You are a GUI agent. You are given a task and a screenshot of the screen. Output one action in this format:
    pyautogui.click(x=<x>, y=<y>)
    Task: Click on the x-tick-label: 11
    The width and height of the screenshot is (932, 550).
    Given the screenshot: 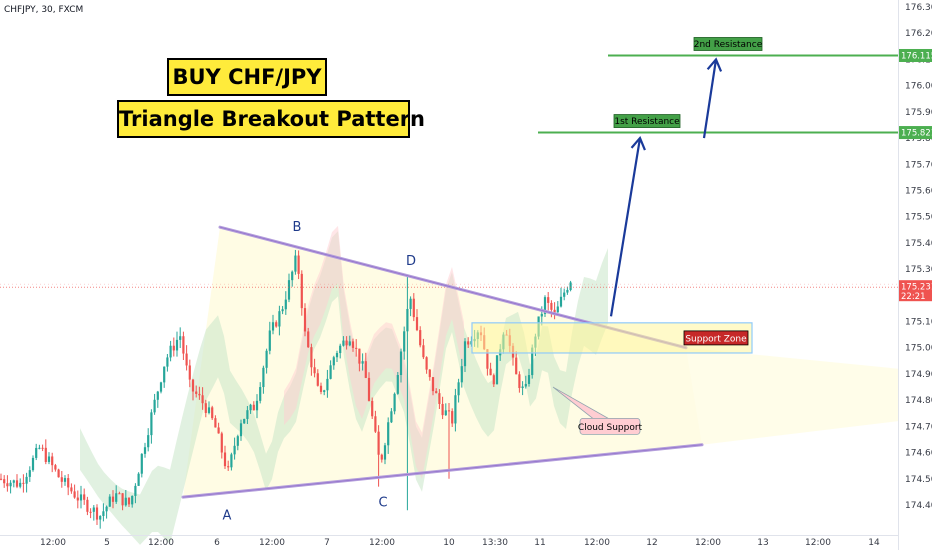 What is the action you would take?
    pyautogui.click(x=539, y=543)
    